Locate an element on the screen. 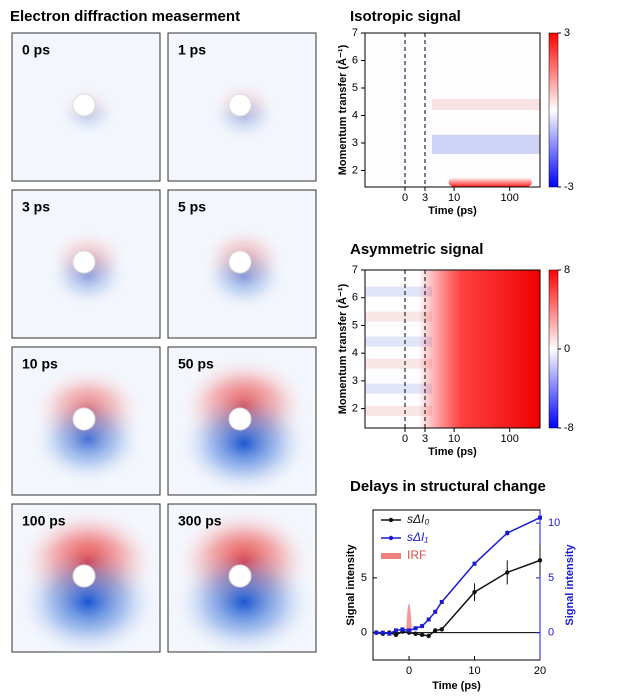 Image resolution: width=624 pixels, height=700 pixels. y-tick-label: 7 is located at coordinates (355, 33).